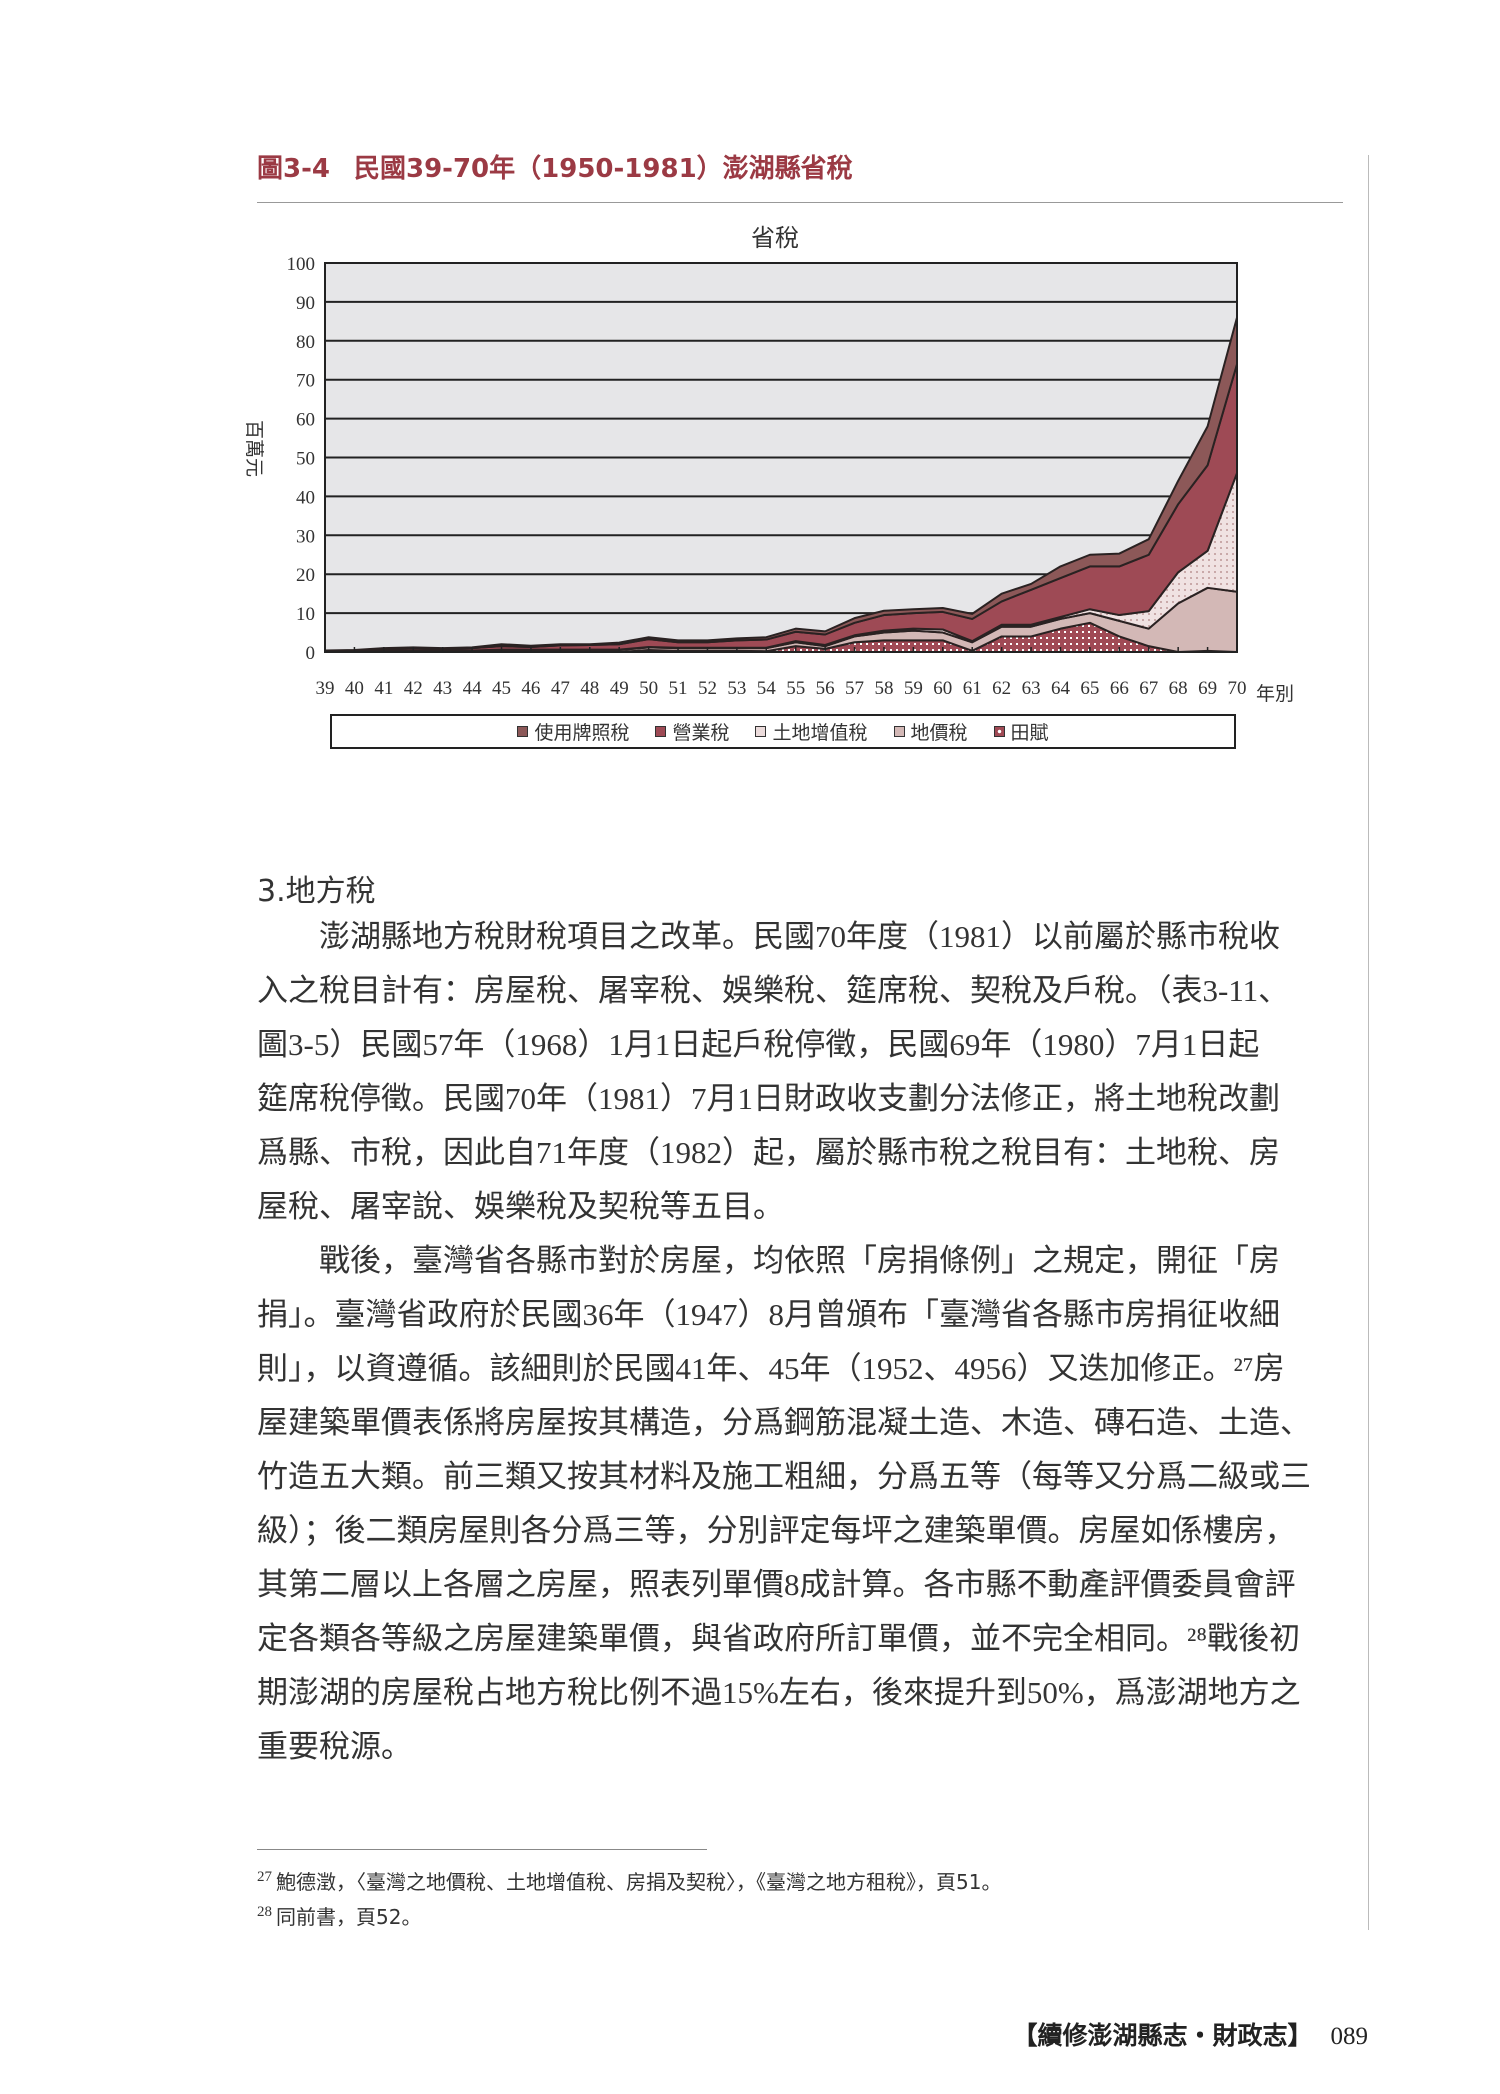  I want to click on caption-divider, so click(800, 202).